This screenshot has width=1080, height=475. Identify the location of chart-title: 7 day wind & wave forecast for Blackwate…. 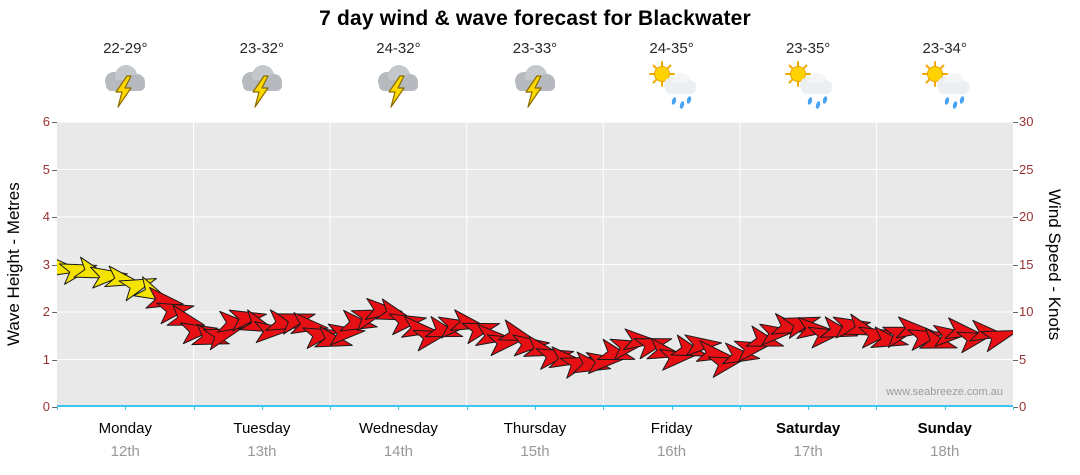
(535, 18).